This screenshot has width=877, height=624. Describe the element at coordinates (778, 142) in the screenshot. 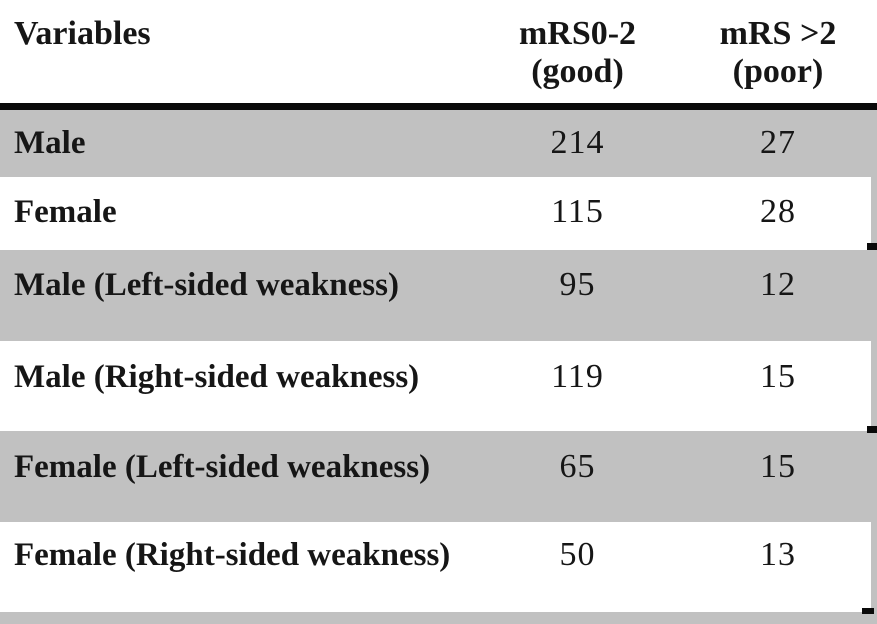

I see `poor-count-cell: 27` at that location.